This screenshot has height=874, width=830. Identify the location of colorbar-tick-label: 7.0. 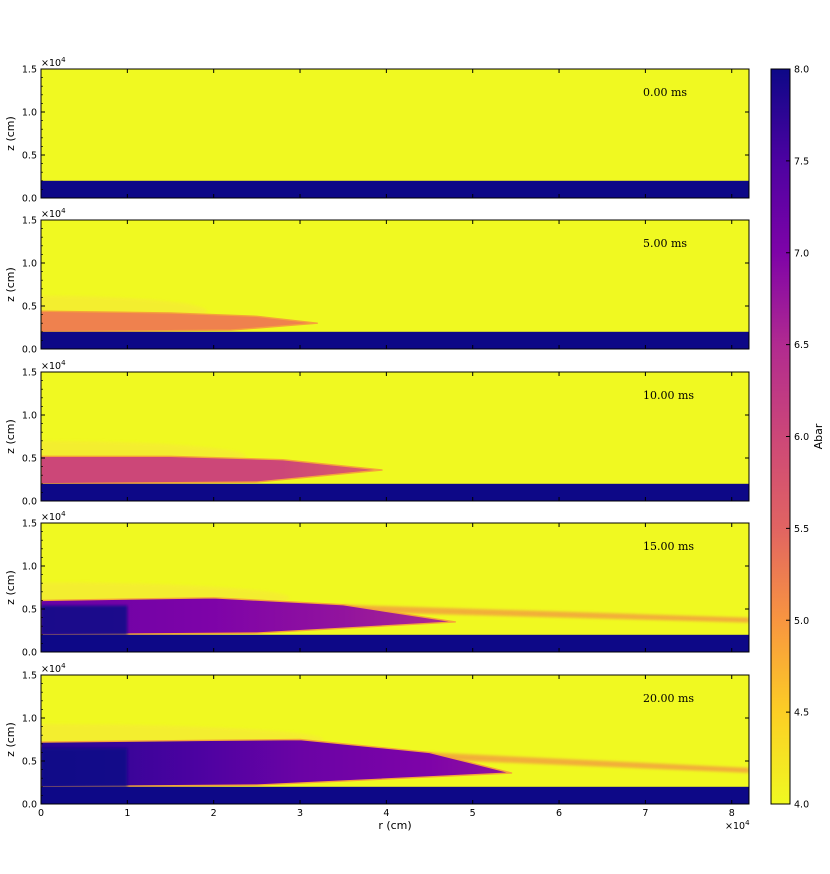
(801, 253).